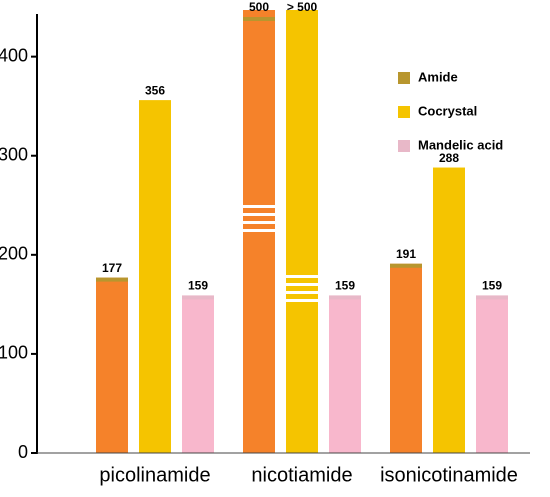 Image resolution: width=550 pixels, height=497 pixels. I want to click on value-label: 356, so click(155, 90).